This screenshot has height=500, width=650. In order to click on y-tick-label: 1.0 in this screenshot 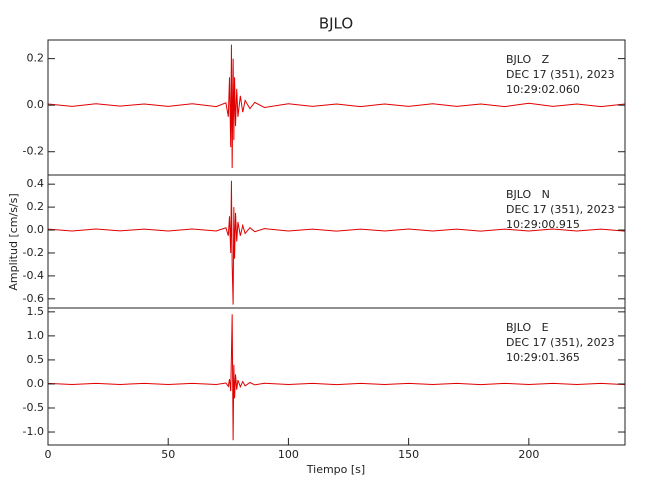, I will do `click(36, 335)`.